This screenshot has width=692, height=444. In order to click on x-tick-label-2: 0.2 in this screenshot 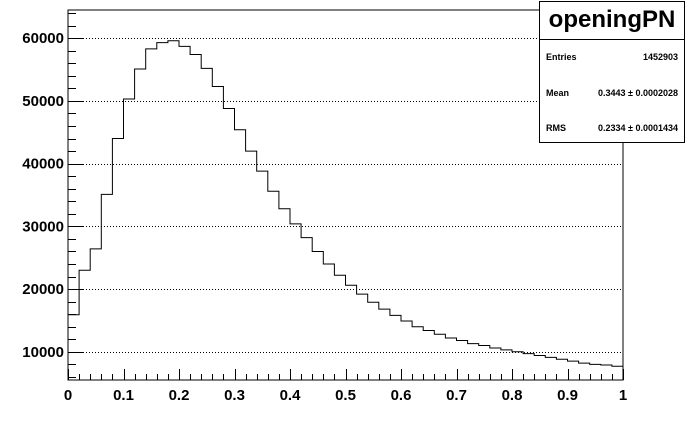, I will do `click(179, 395)`.